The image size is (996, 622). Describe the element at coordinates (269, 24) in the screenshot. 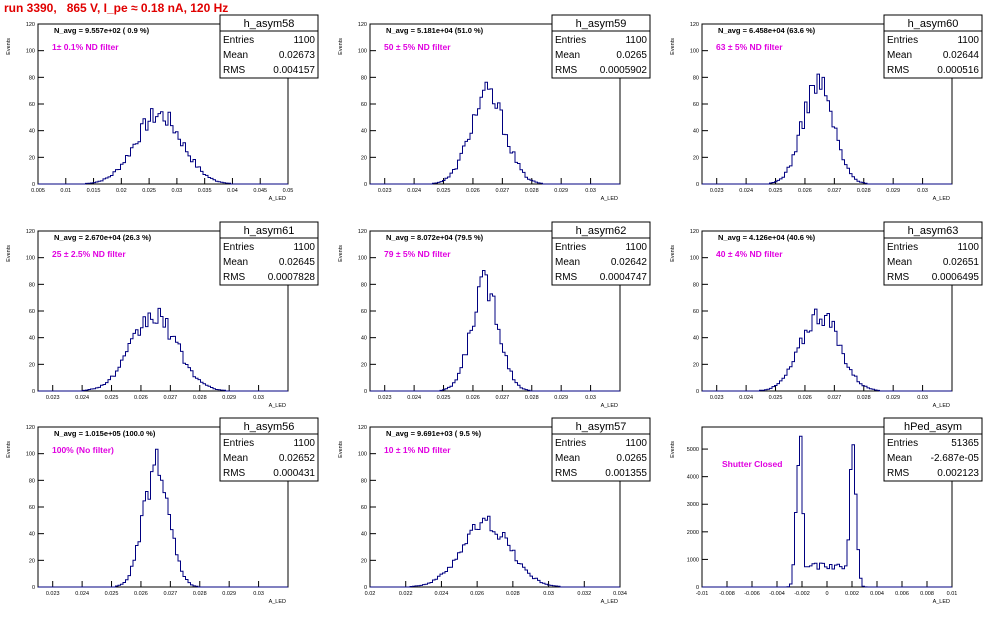

I see `histogram-name: h_asym58` at that location.